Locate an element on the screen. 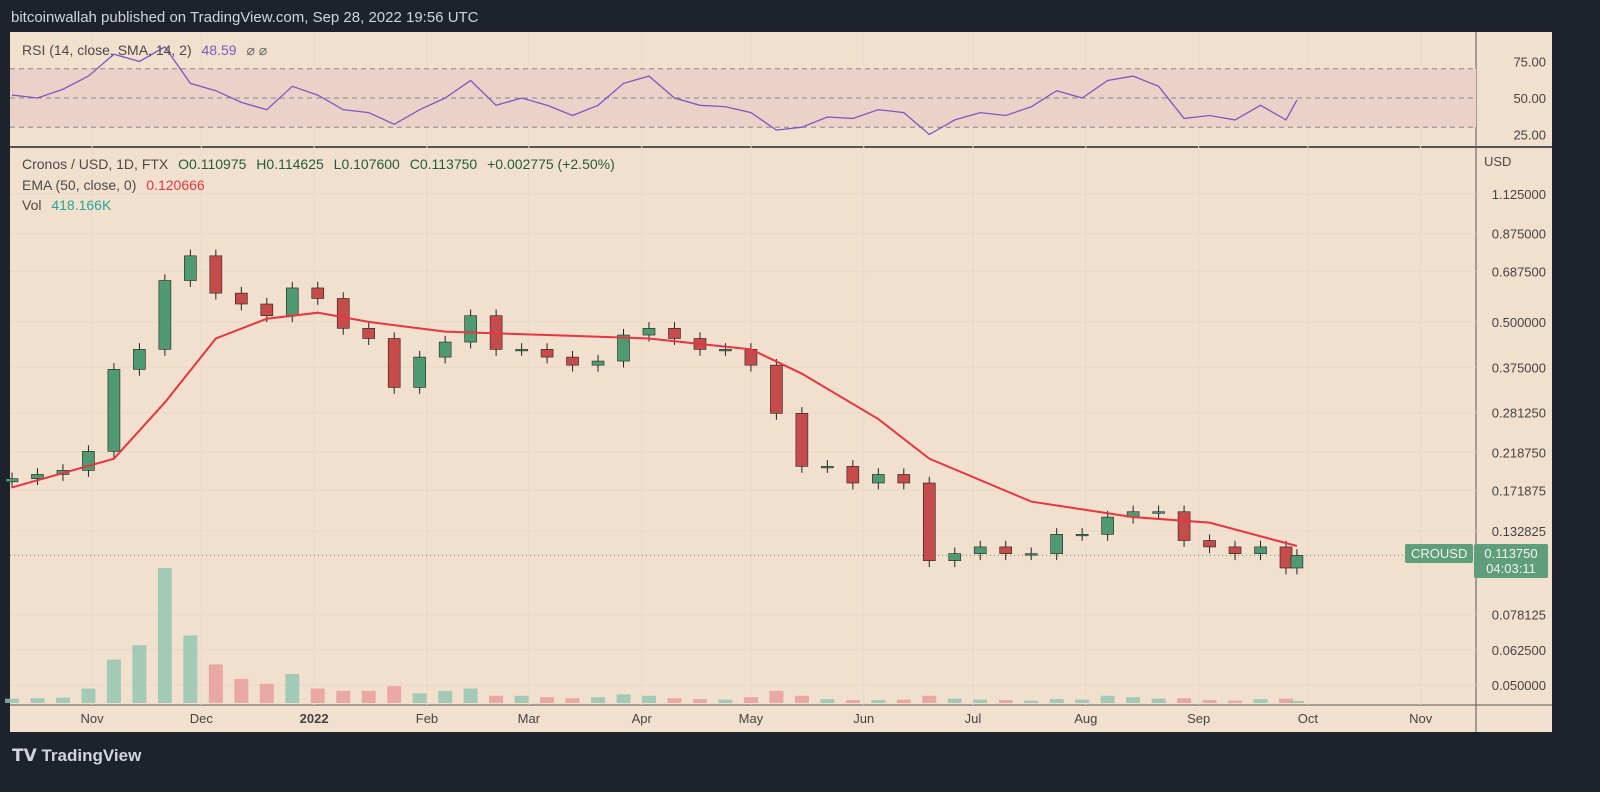 Image resolution: width=1600 pixels, height=792 pixels. open-value: O0.110975 is located at coordinates (212, 164).